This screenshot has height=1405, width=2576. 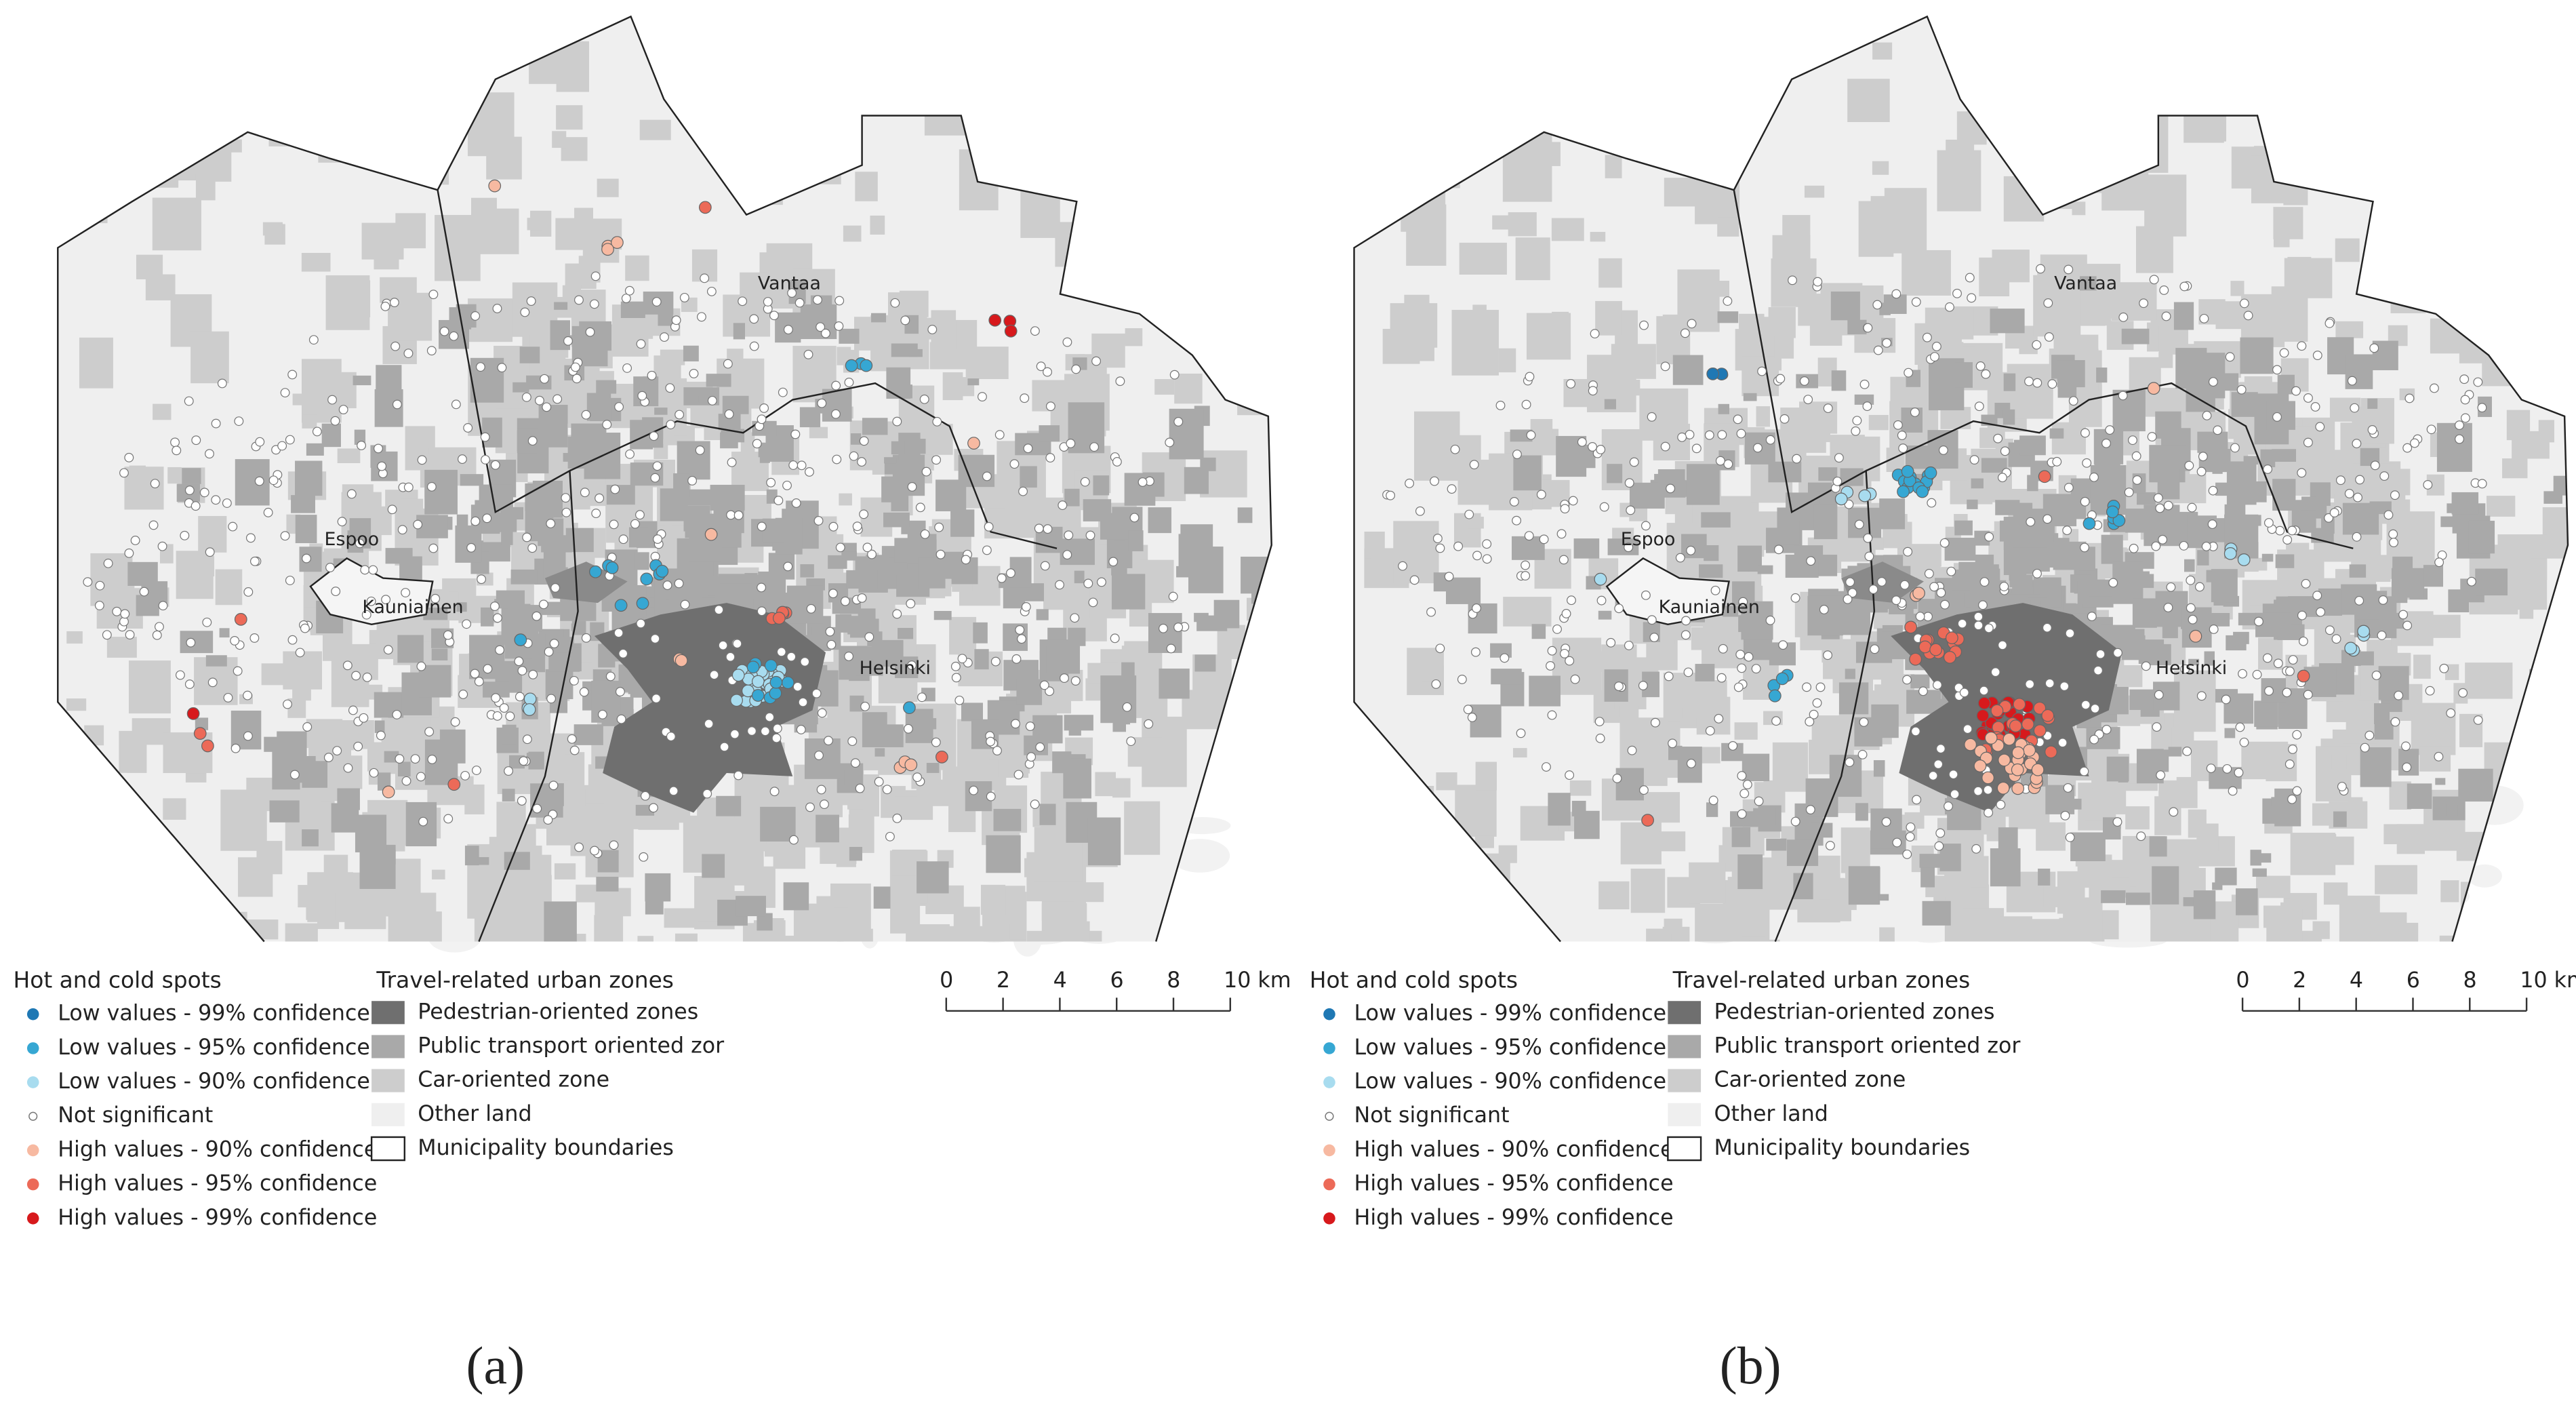 What do you see at coordinates (474, 1114) in the screenshot?
I see `legend-label: Other land` at bounding box center [474, 1114].